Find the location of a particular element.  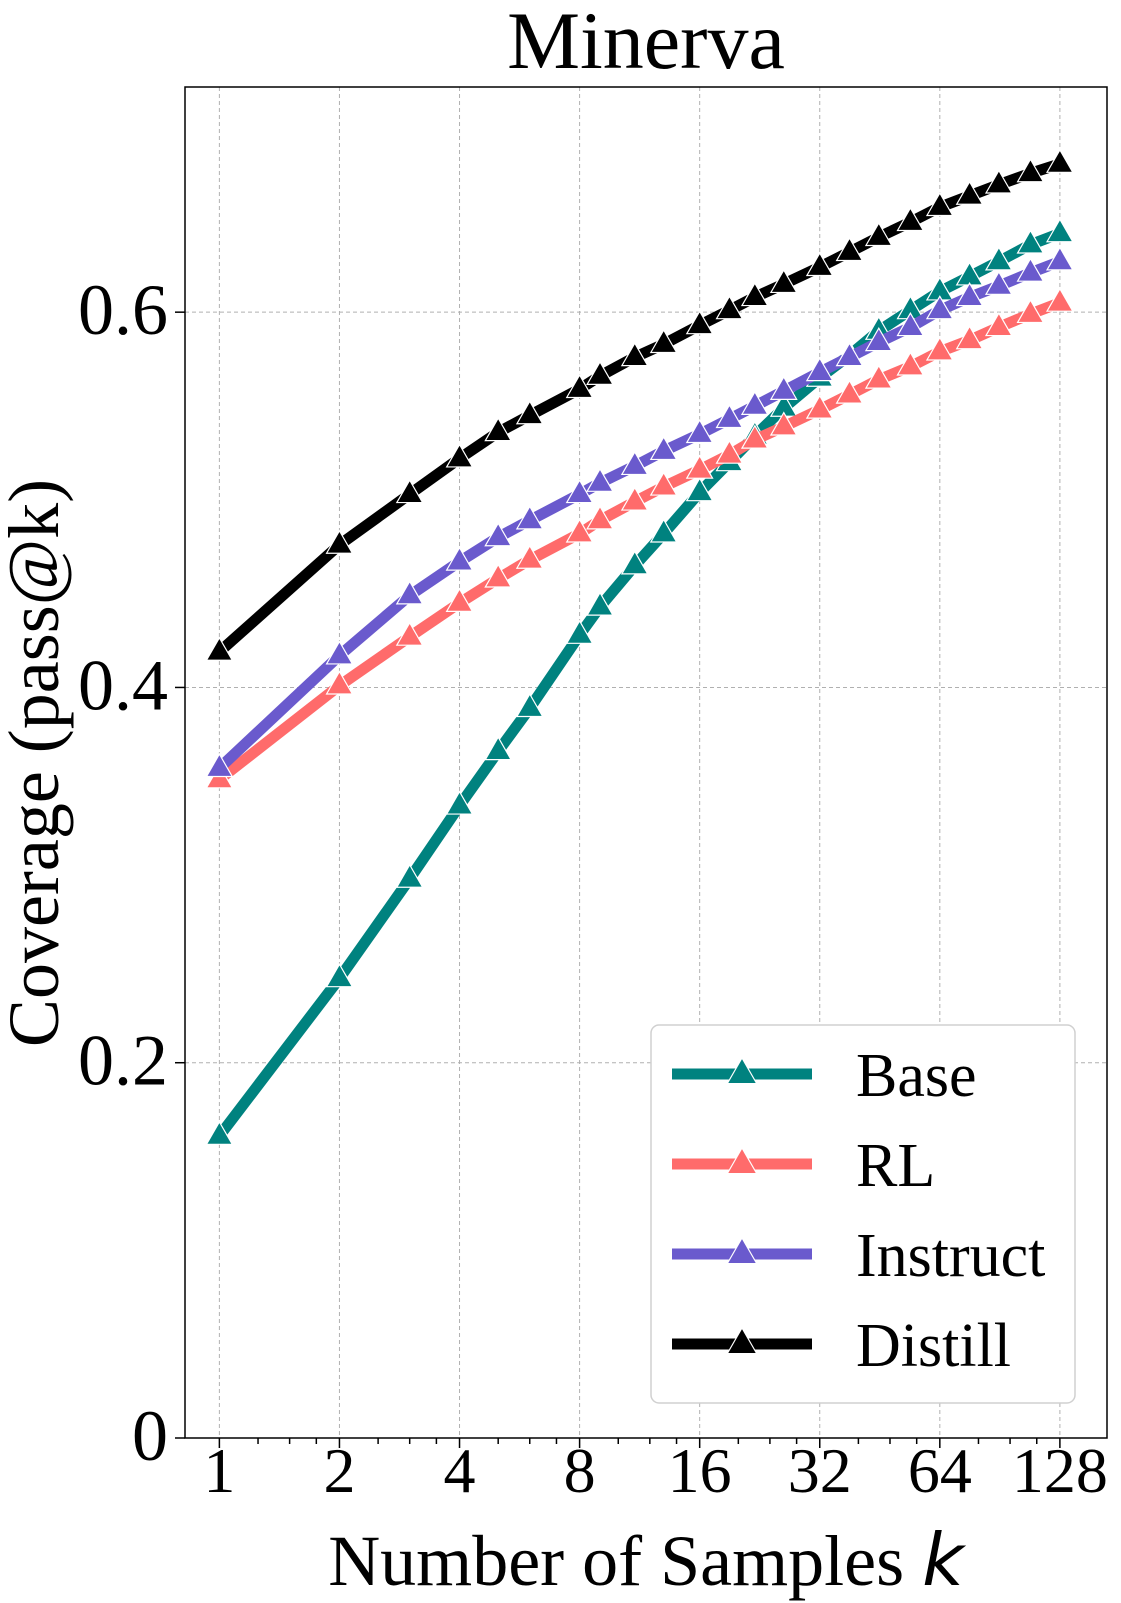

x-tick-label: 128 is located at coordinates (1060, 1470).